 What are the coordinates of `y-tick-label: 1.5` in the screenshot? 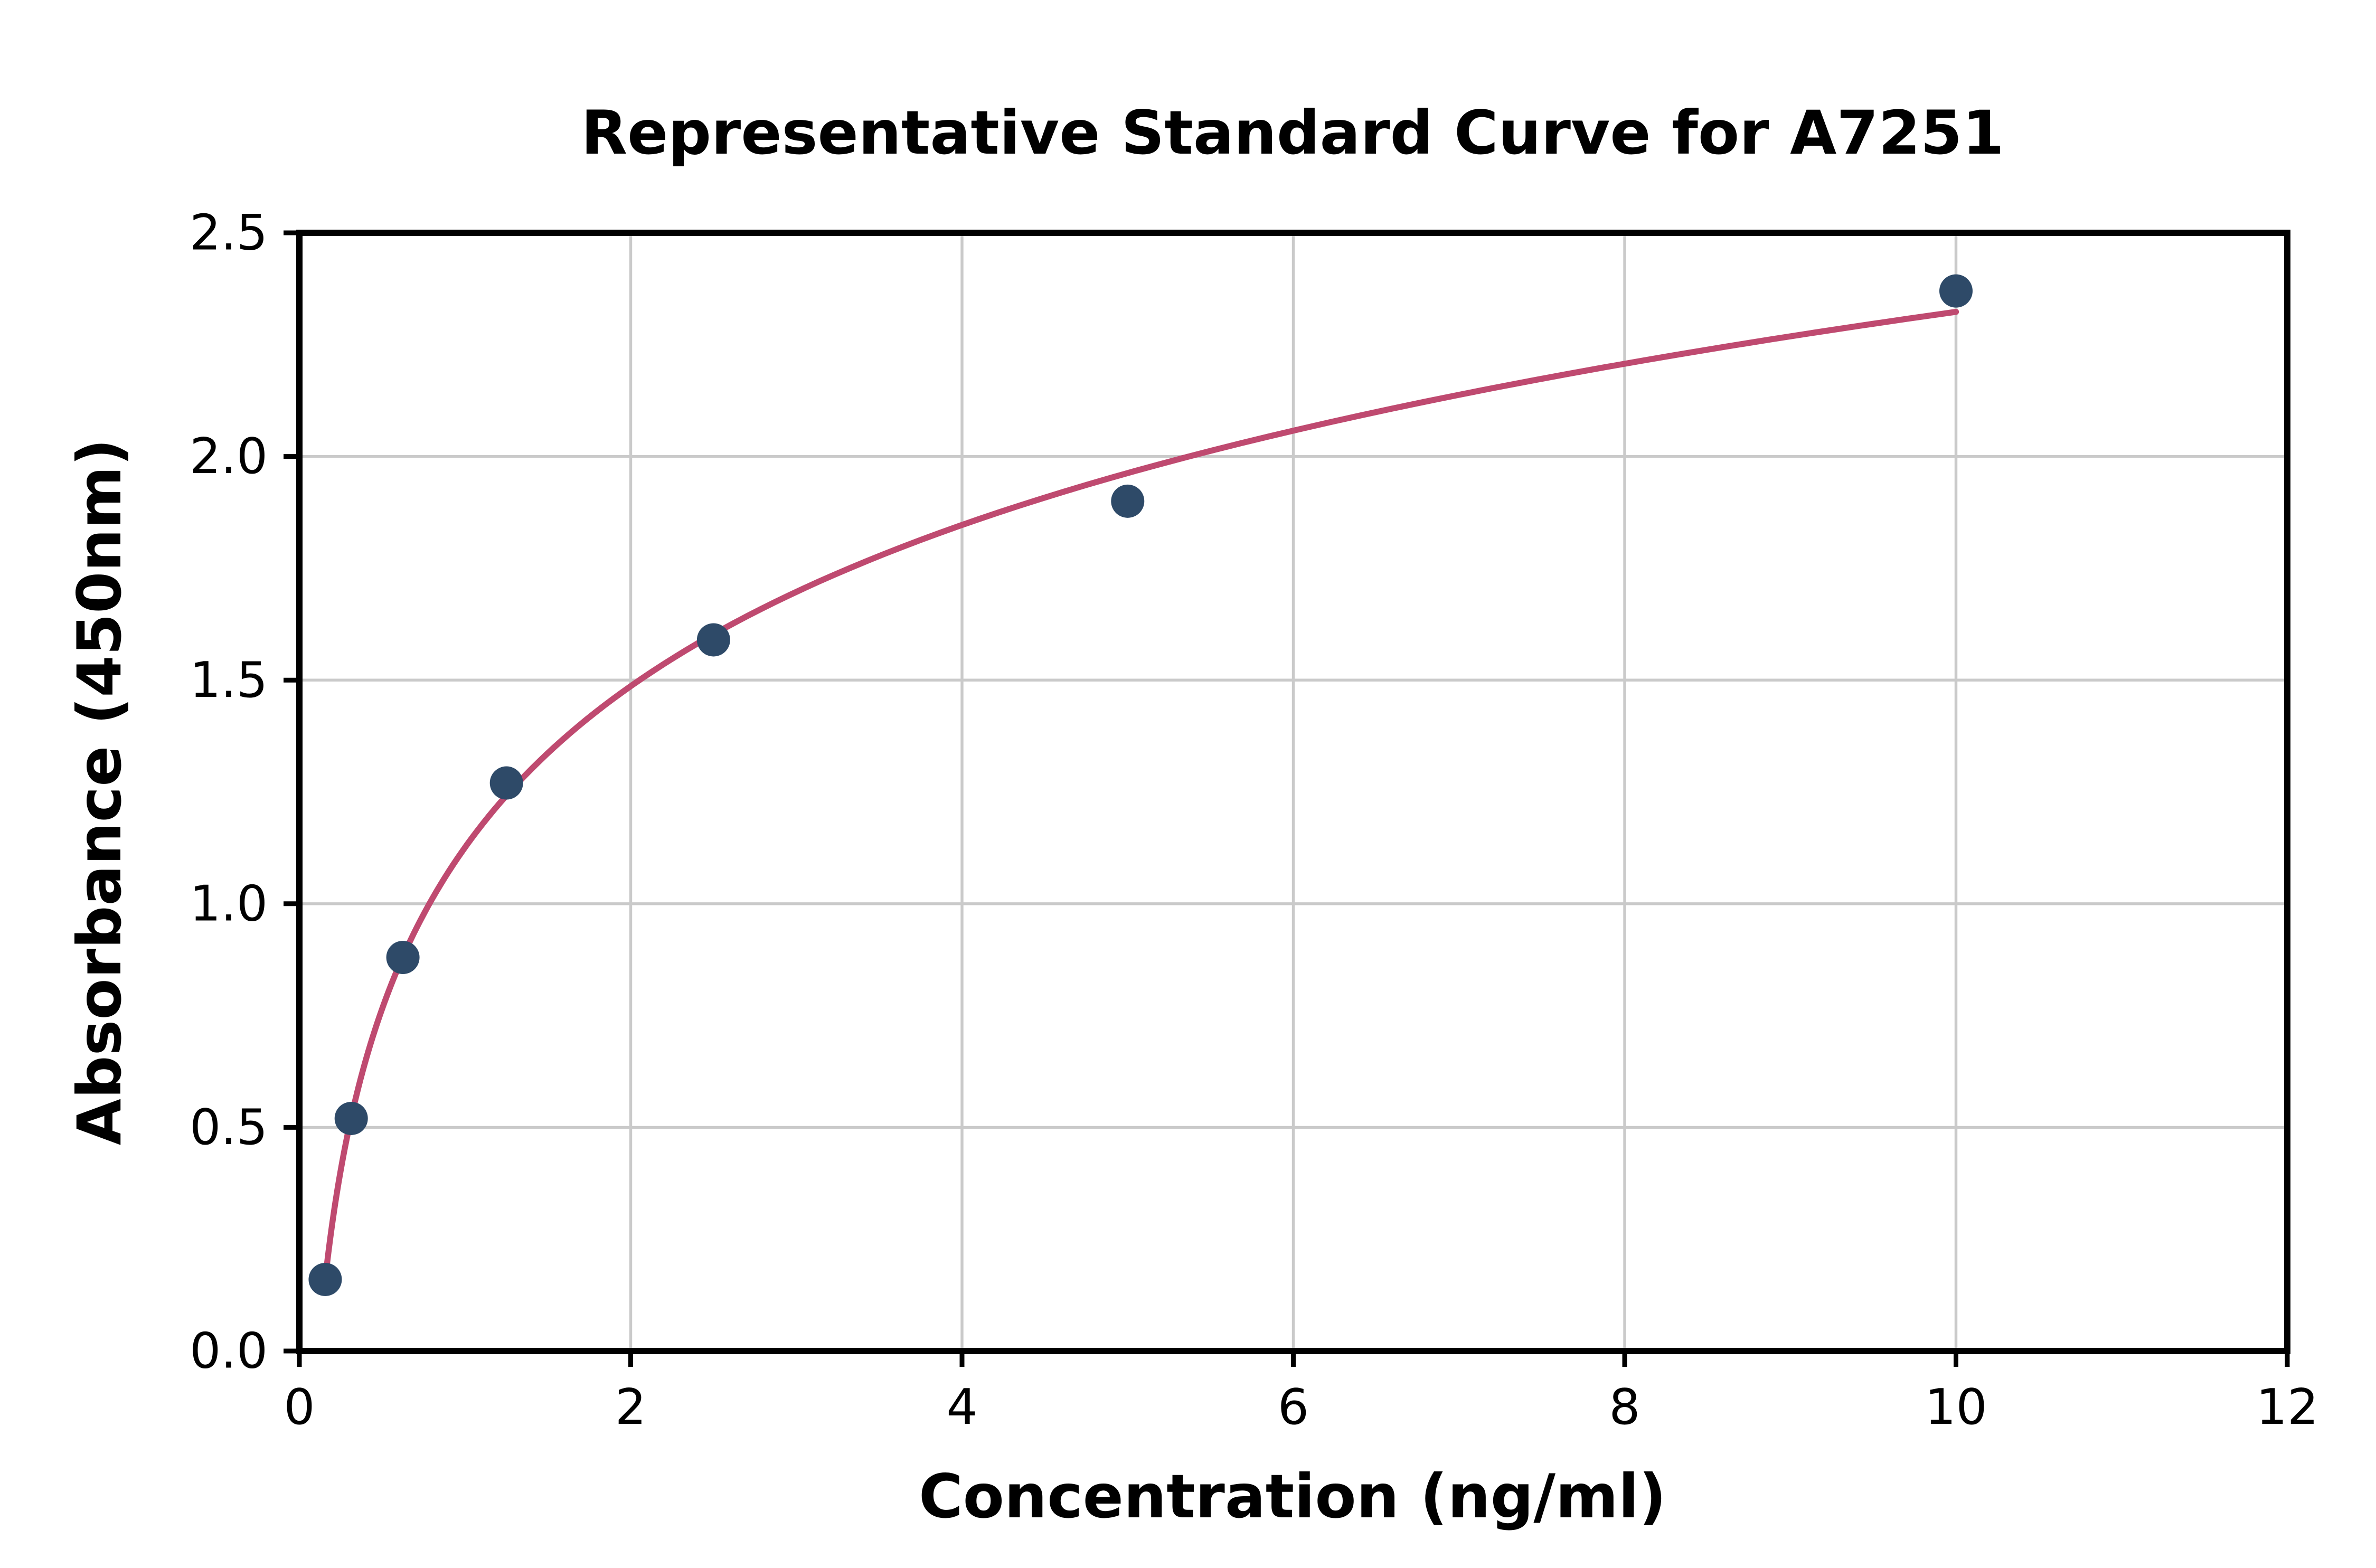 It's located at (229, 680).